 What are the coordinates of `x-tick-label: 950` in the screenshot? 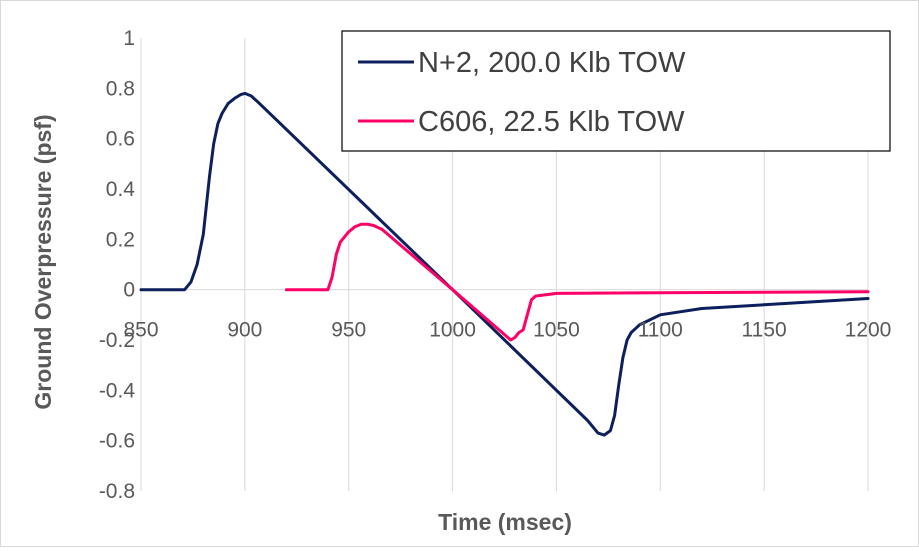 It's located at (348, 330).